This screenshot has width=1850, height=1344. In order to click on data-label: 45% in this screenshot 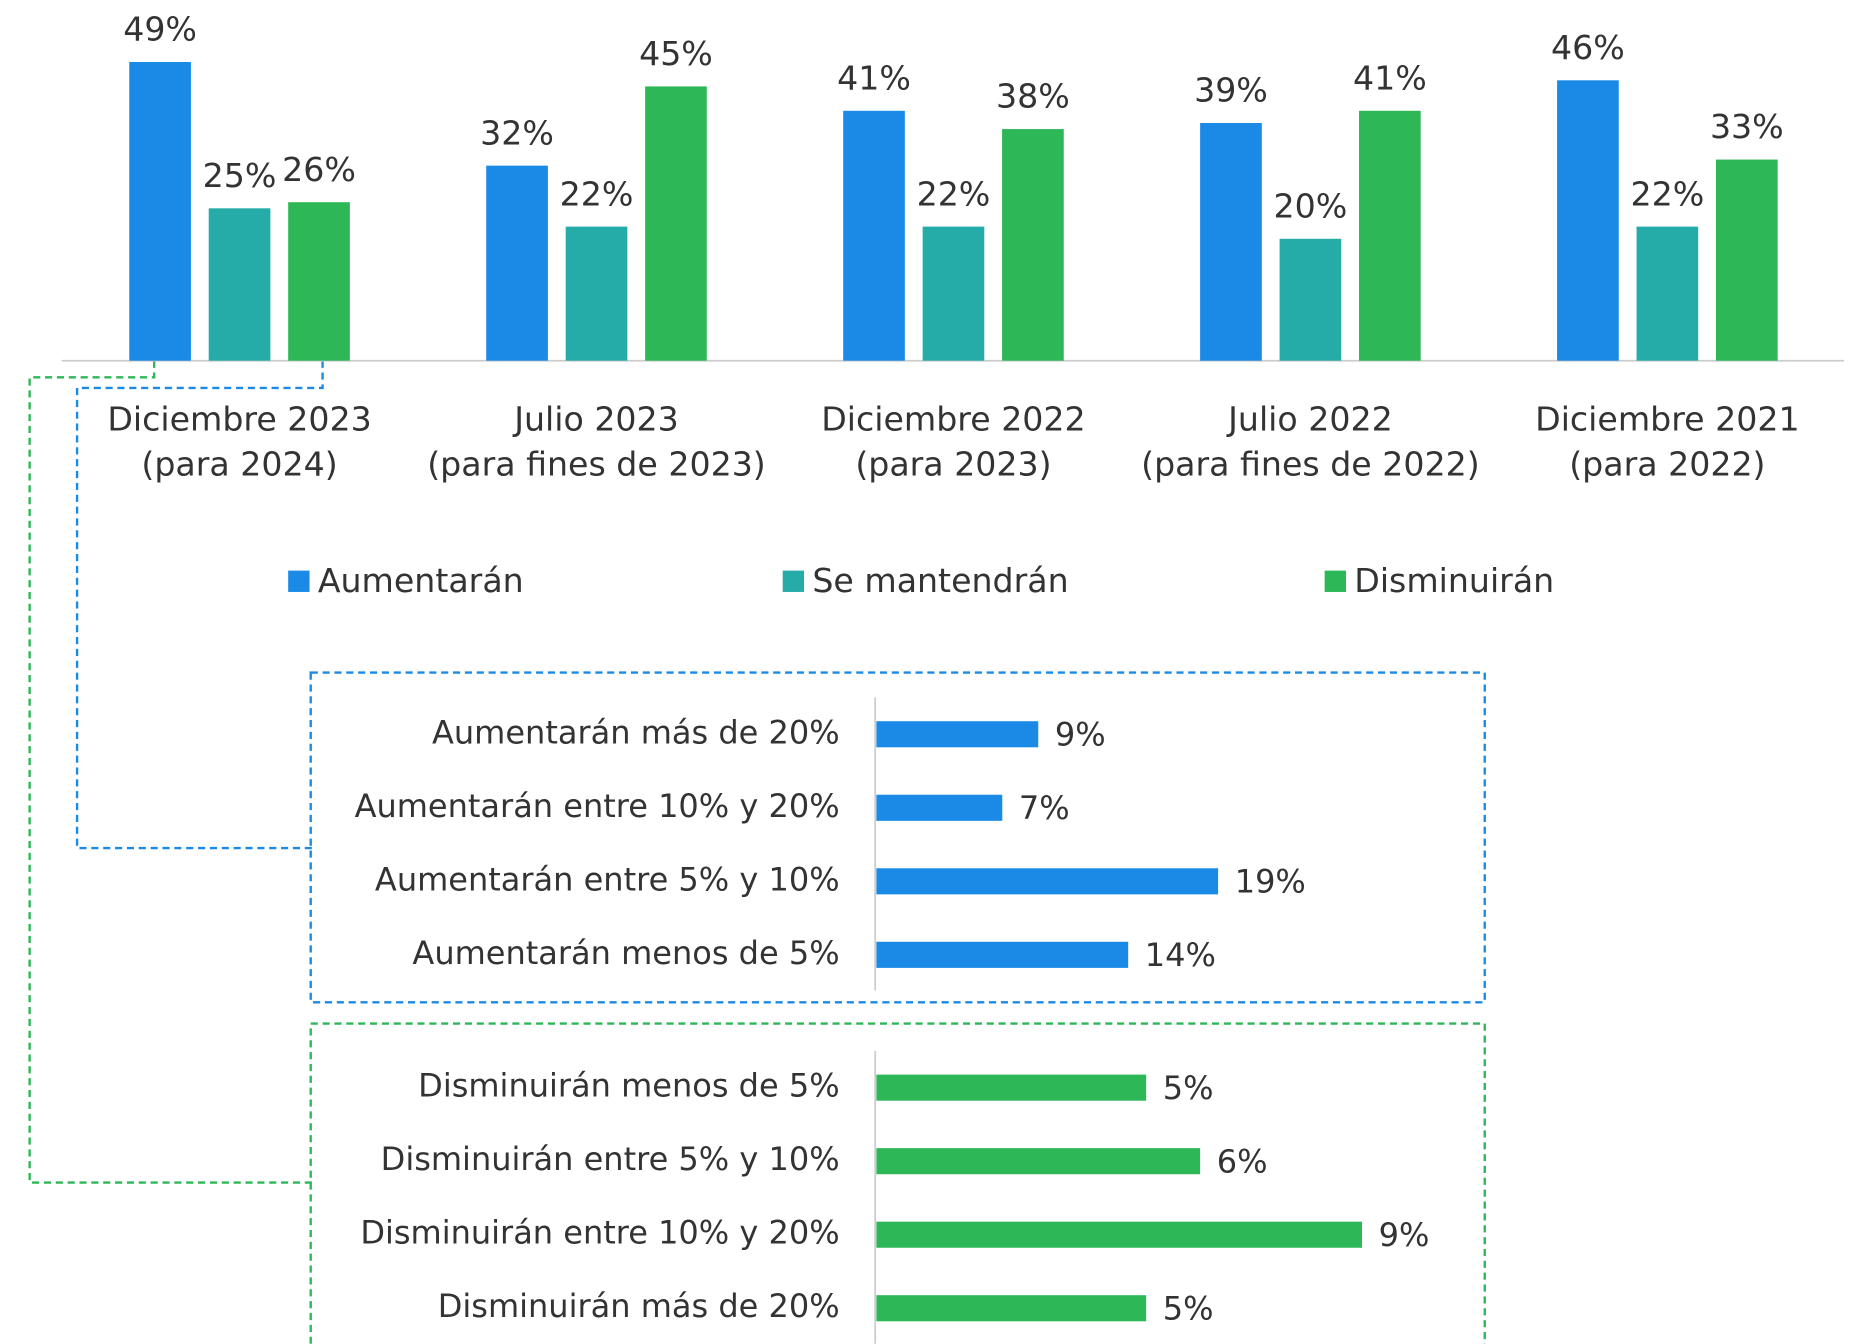, I will do `click(676, 53)`.